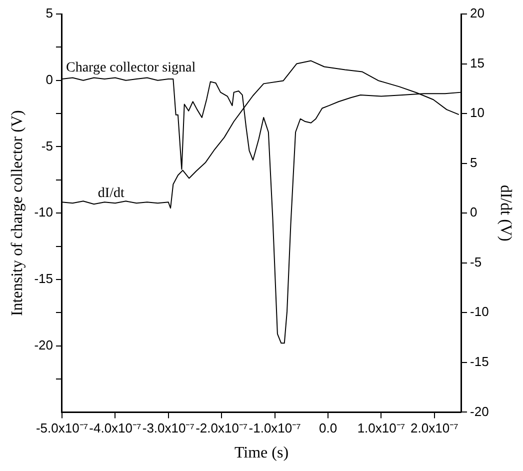 This screenshot has height=471, width=523. I want to click on y-tick-label: -5, so click(47, 146).